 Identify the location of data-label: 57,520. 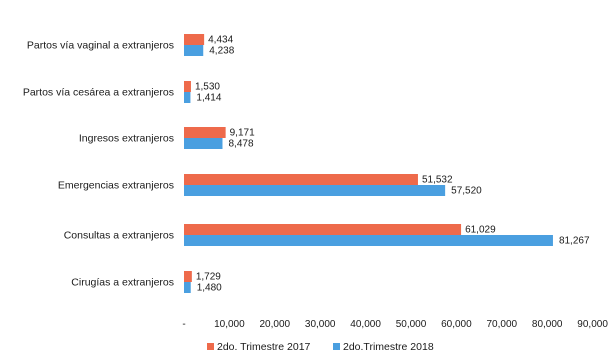
(466, 191).